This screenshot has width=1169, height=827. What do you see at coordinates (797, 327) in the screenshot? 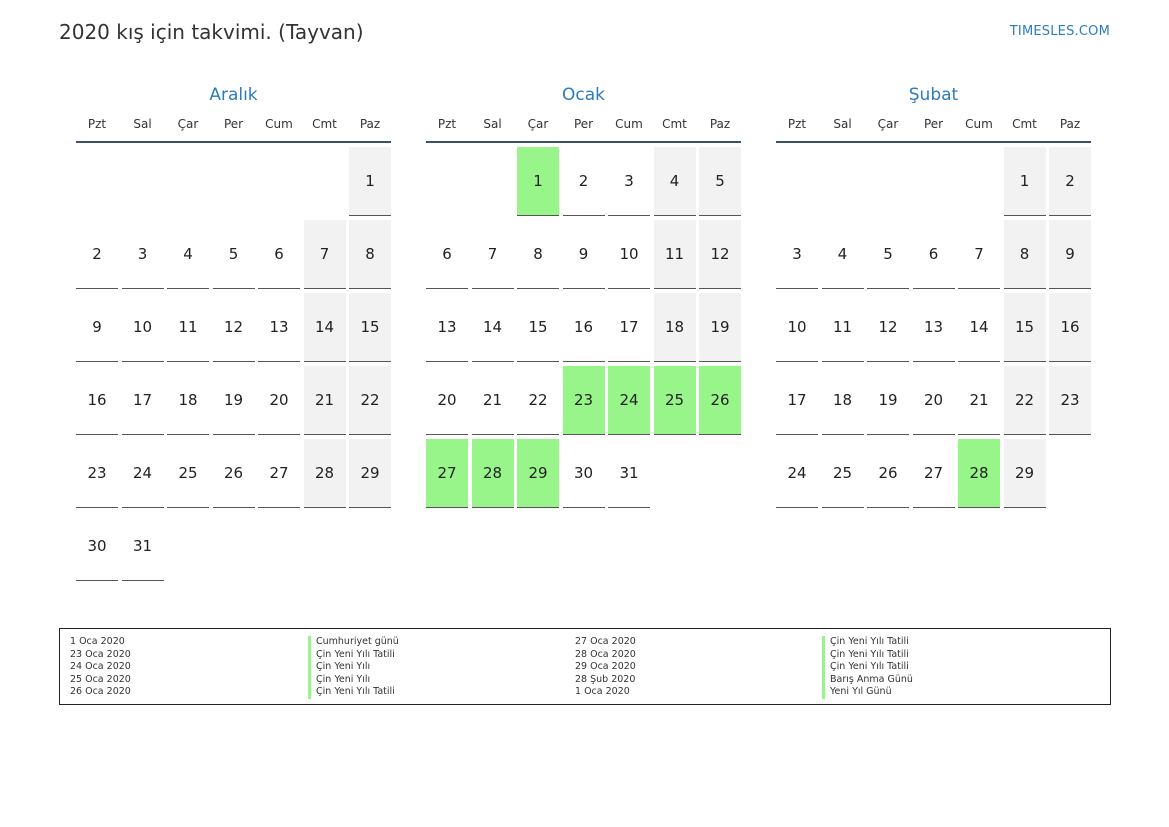
I see `day-cell: 10` at bounding box center [797, 327].